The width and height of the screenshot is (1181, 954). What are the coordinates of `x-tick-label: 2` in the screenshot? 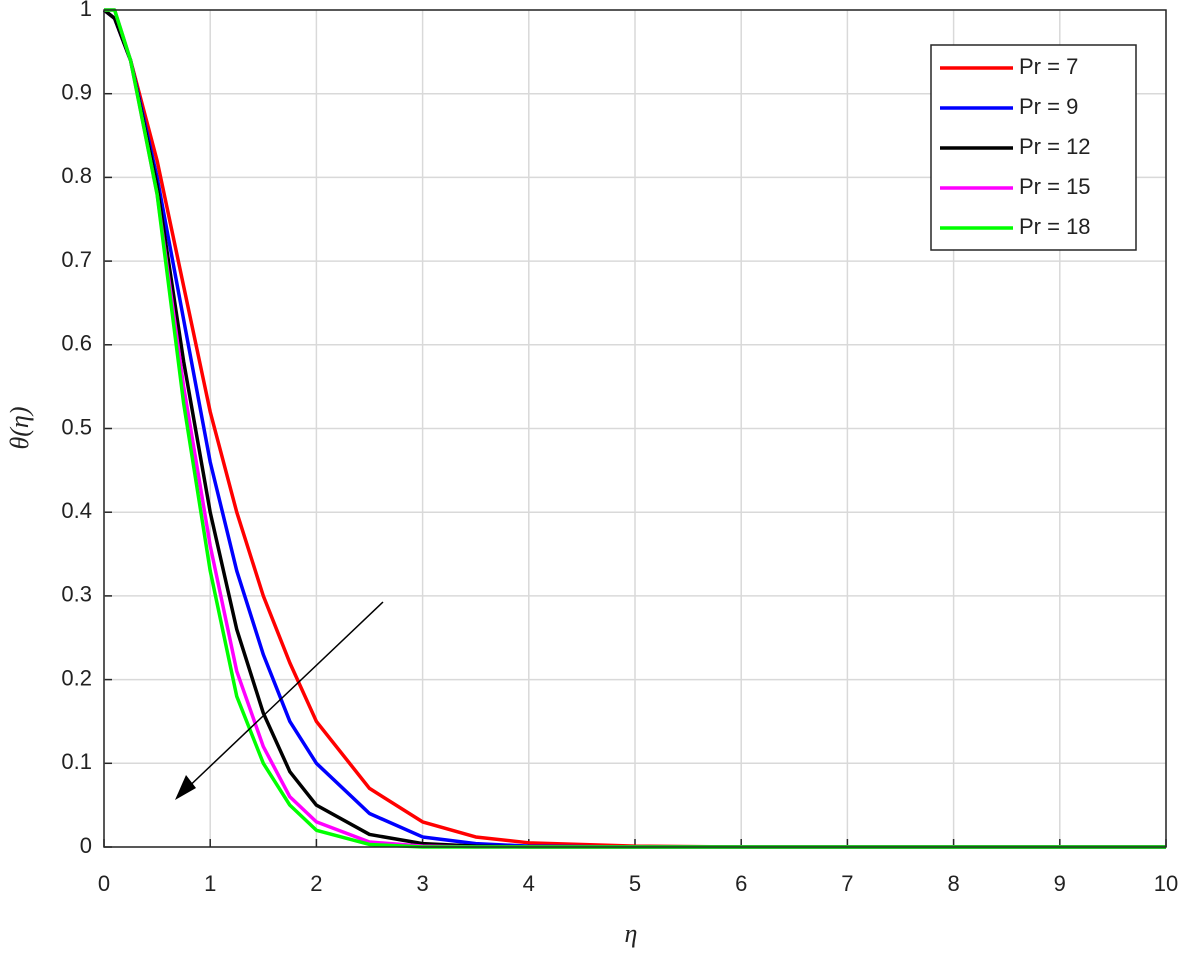 It's located at (316, 883).